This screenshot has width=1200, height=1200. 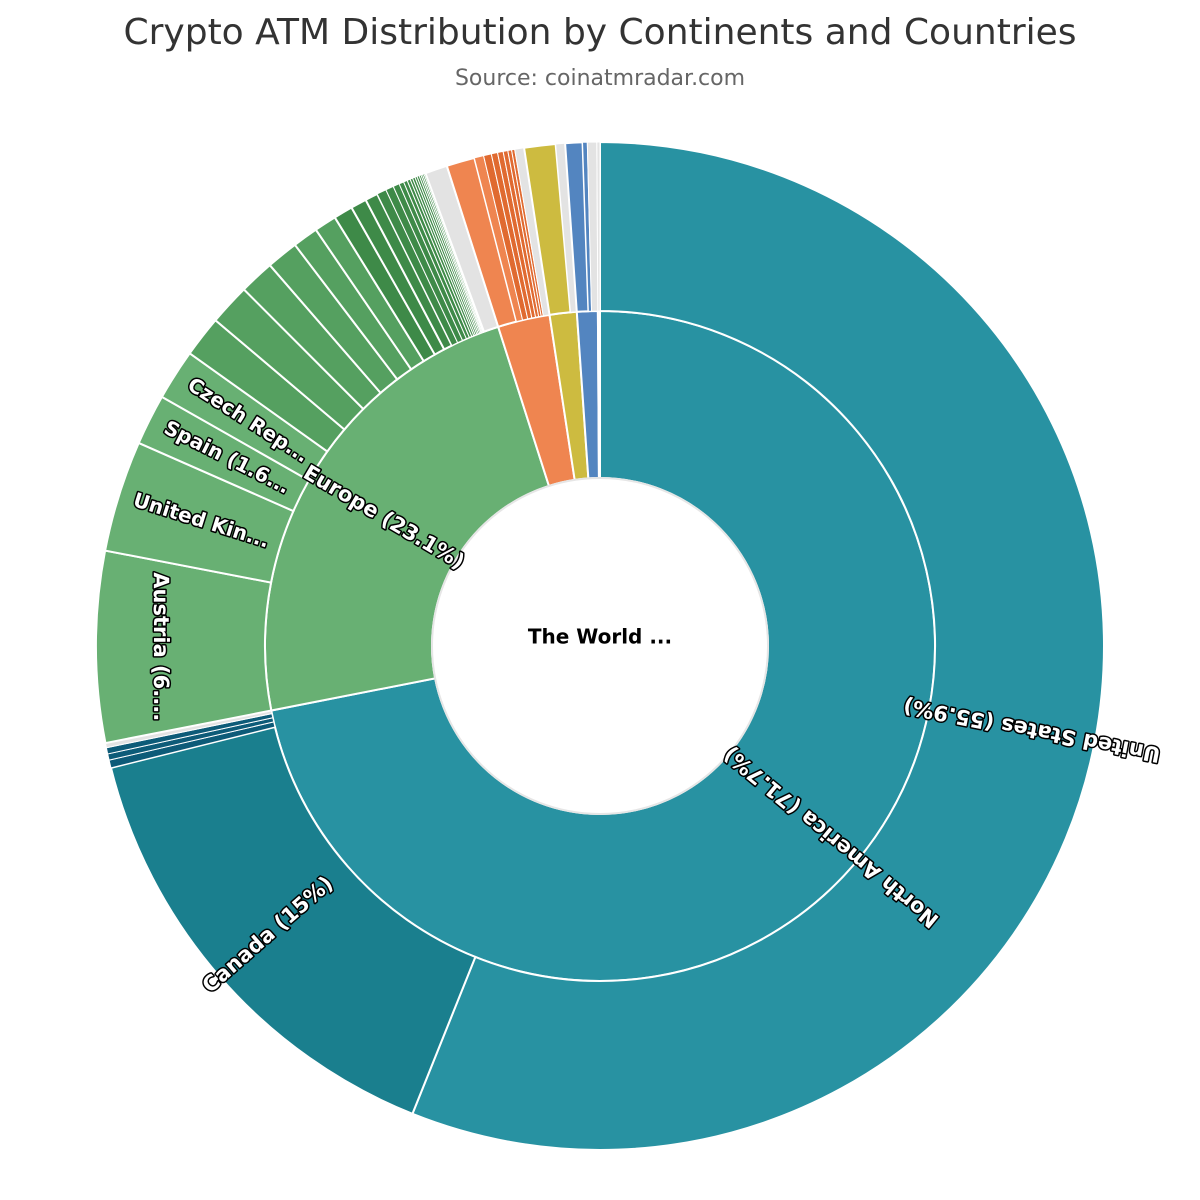 I want to click on center-node, so click(x=600, y=646).